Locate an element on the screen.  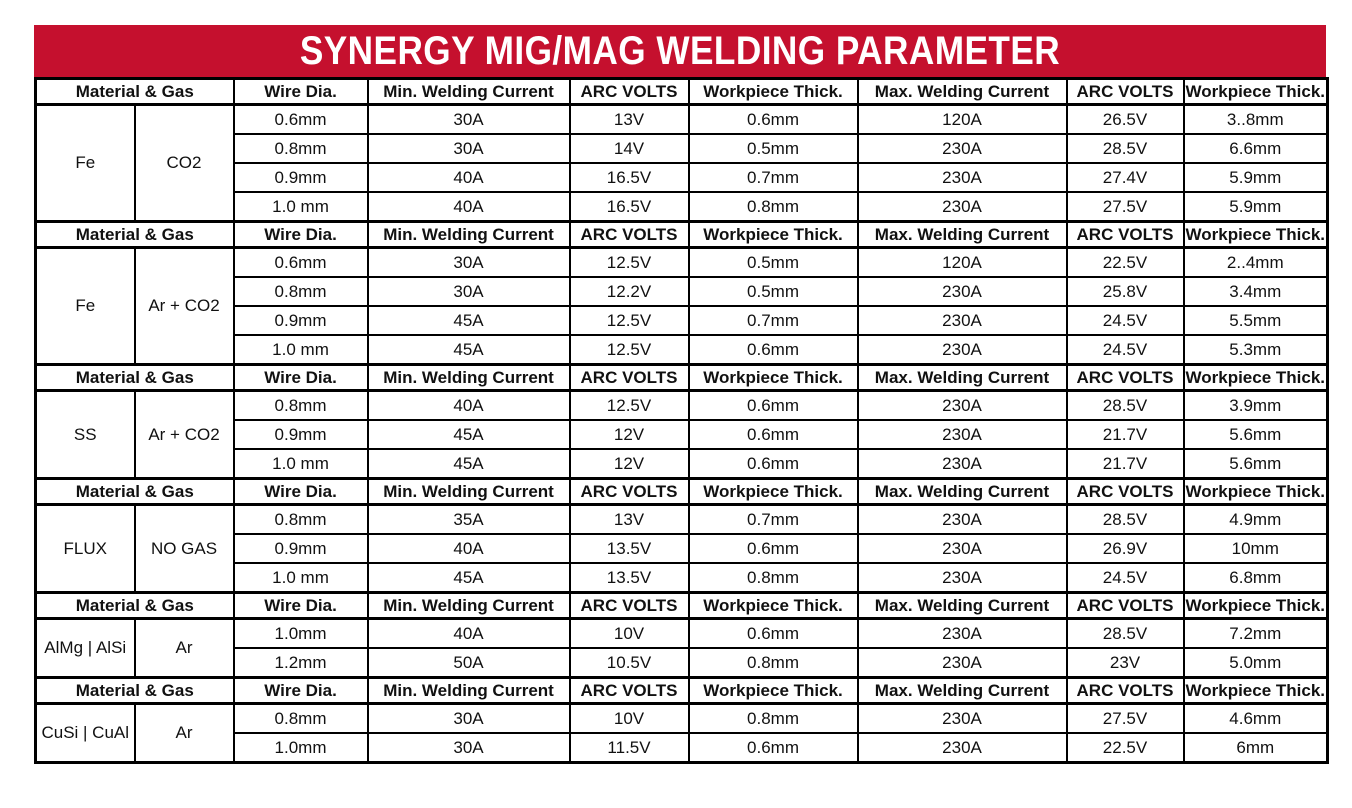
cell-workpiece-thick-max: 4.9mm is located at coordinates (1255, 519).